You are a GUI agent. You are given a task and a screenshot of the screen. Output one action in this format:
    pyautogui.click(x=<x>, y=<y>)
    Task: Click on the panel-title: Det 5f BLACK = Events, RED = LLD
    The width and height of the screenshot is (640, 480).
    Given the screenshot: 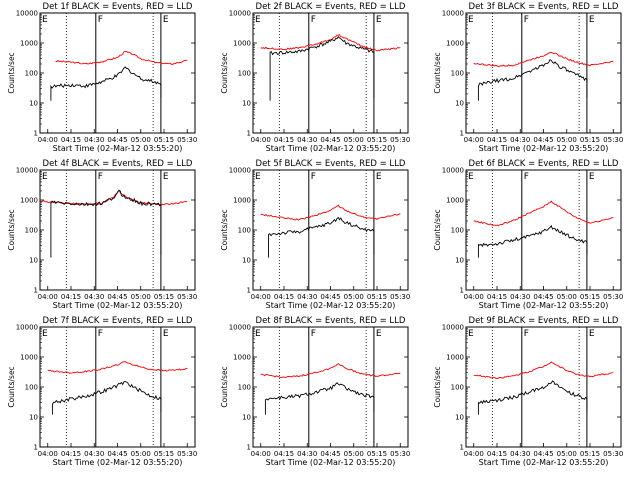 What is the action you would take?
    pyautogui.click(x=331, y=164)
    